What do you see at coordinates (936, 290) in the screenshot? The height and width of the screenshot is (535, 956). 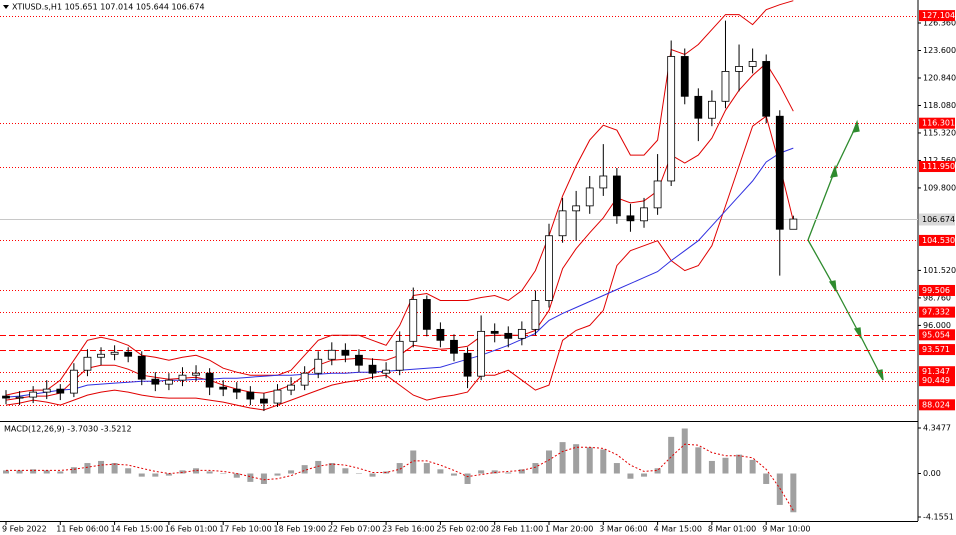 I see `level-label: 99.506` at bounding box center [936, 290].